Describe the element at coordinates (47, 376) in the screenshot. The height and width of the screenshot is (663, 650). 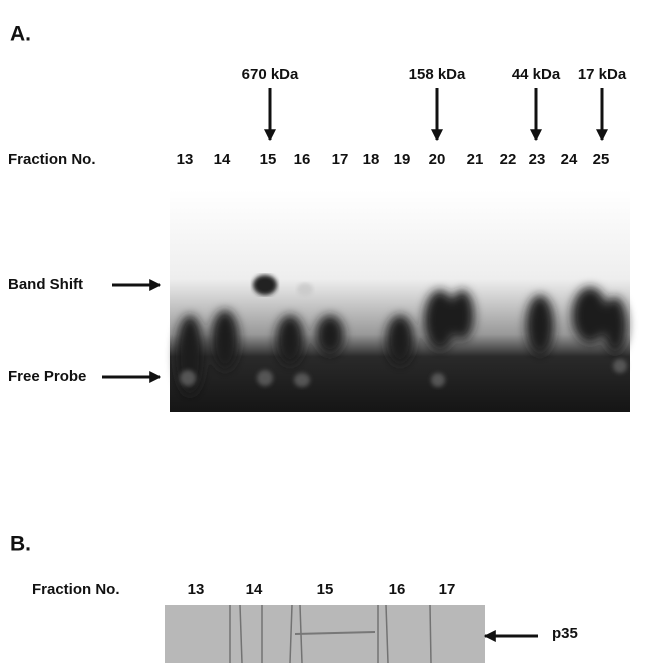
I see `free-probe-label: Free Probe` at that location.